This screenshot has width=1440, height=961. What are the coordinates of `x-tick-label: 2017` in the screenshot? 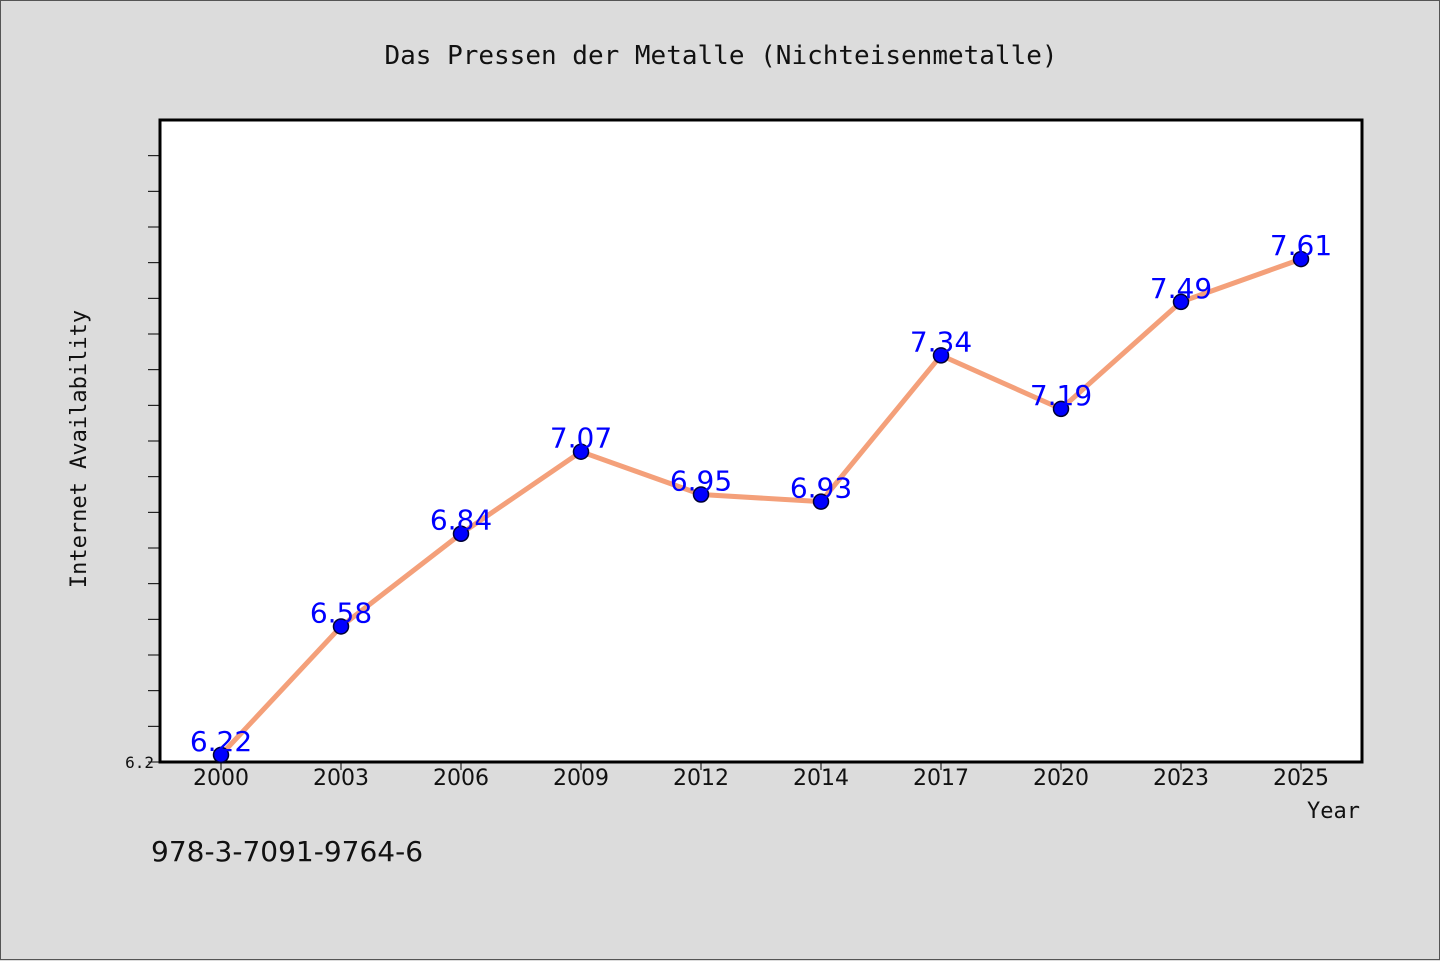 It's located at (941, 778).